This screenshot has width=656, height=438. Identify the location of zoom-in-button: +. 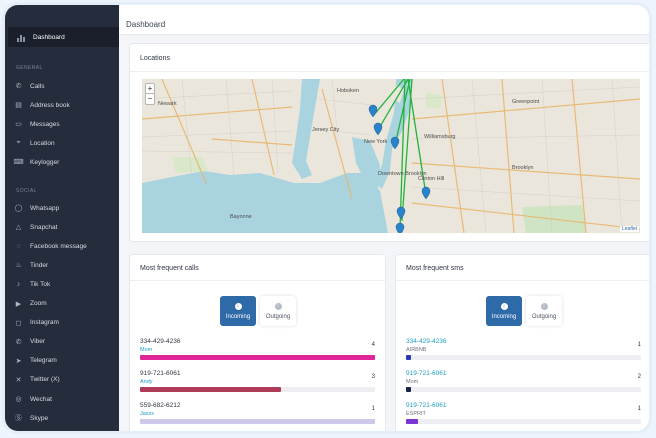
(150, 88).